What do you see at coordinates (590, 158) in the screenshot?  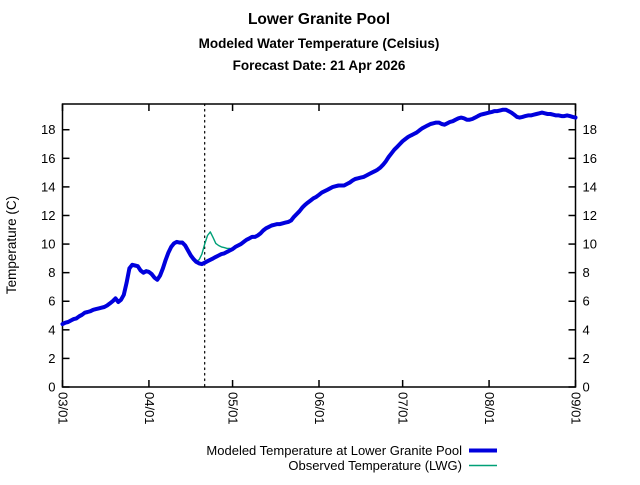 I see `y-tick-label-right: 16` at bounding box center [590, 158].